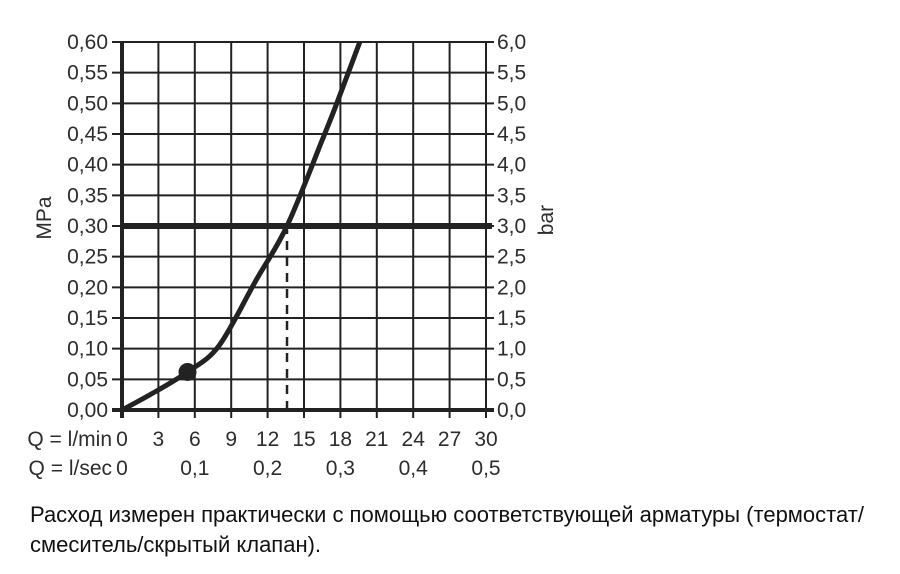 The height and width of the screenshot is (574, 900). I want to click on y-axis-left-tick-label: 0,45, so click(87, 134).